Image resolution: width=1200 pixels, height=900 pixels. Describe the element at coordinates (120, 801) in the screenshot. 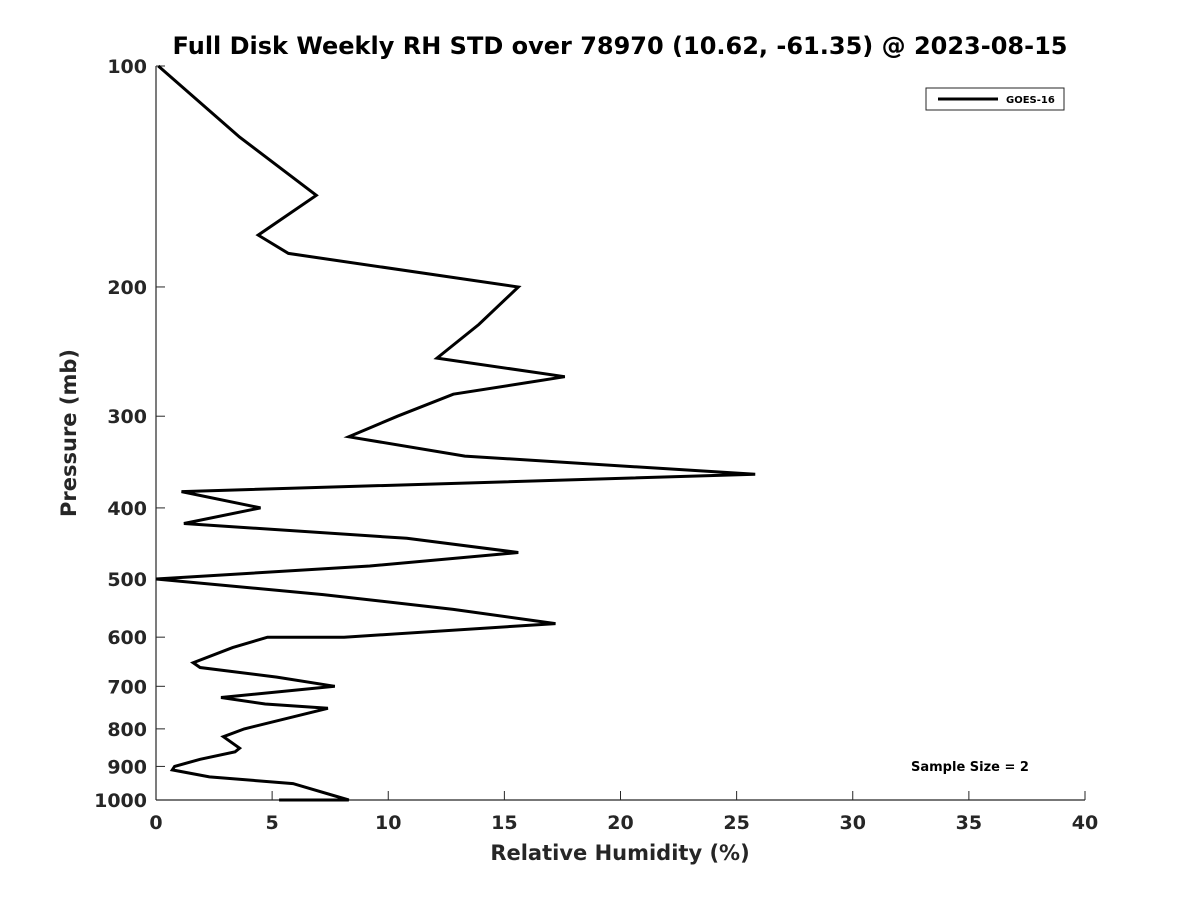

I see `y-tick-label: 1000` at that location.